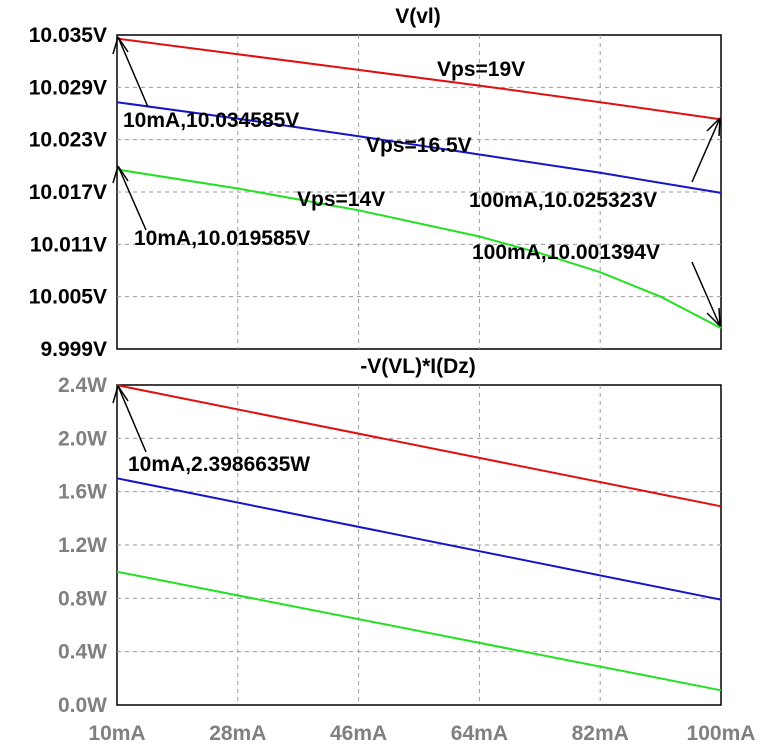 The height and width of the screenshot is (752, 766). I want to click on bottom-chart-title: -V(VL)*I(Dz), so click(417, 366).